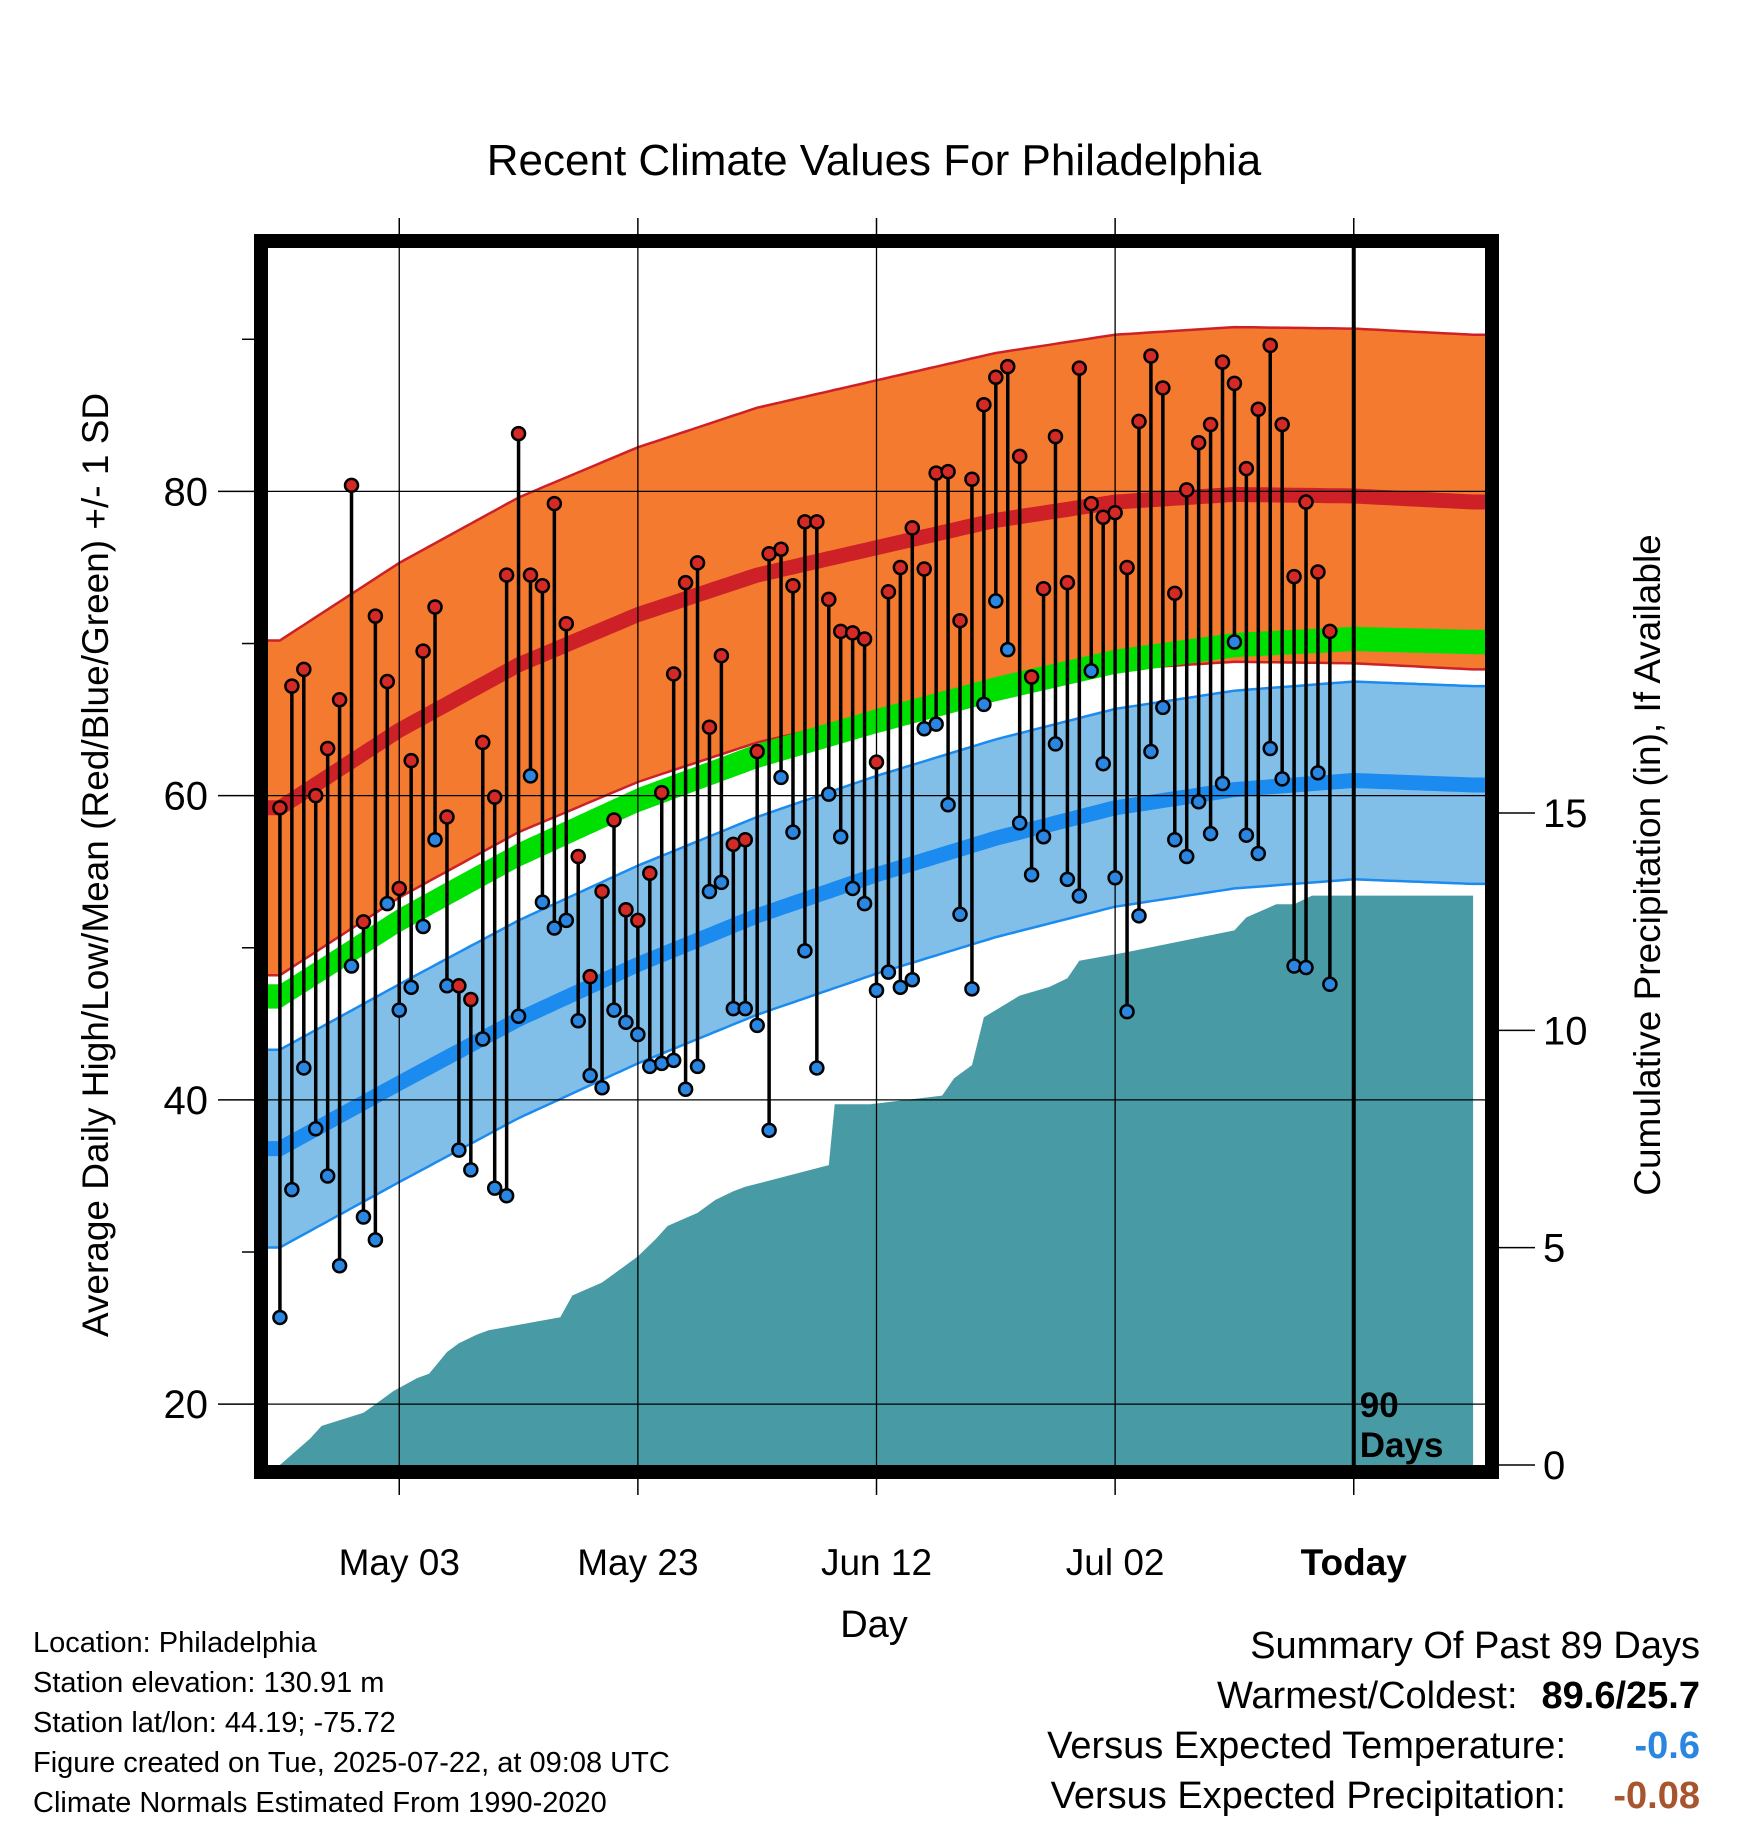 This screenshot has width=1748, height=1828. Describe the element at coordinates (214, 1723) in the screenshot. I see `footer-latlon: Station lat/lon: 44.19; -75.72` at that location.